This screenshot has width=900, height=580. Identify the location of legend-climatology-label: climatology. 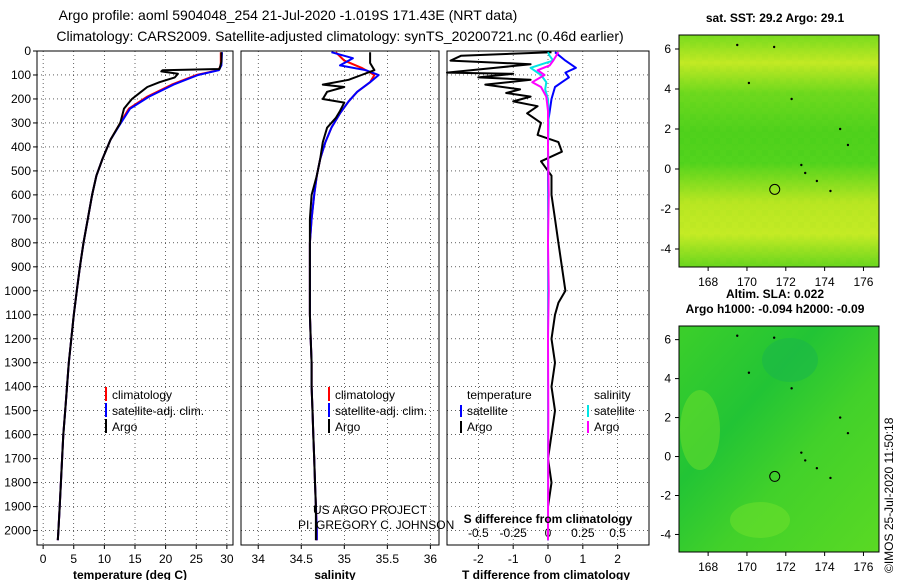
(365, 395).